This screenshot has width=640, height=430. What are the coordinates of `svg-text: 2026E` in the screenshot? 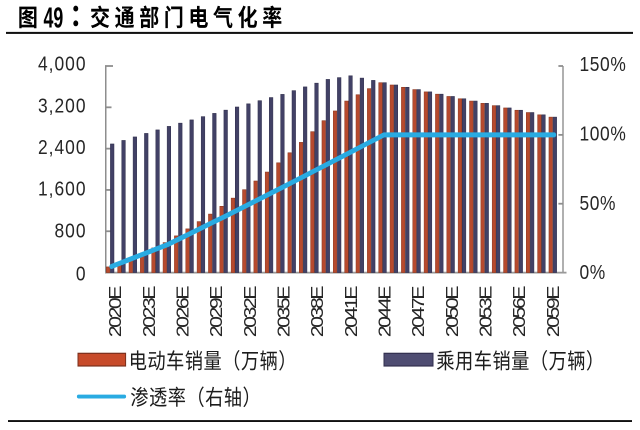 It's located at (183, 312).